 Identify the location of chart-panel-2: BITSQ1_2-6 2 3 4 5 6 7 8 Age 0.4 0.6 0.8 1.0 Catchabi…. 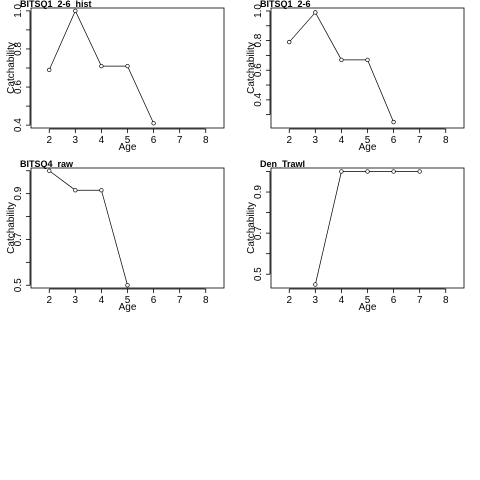
(355, 76).